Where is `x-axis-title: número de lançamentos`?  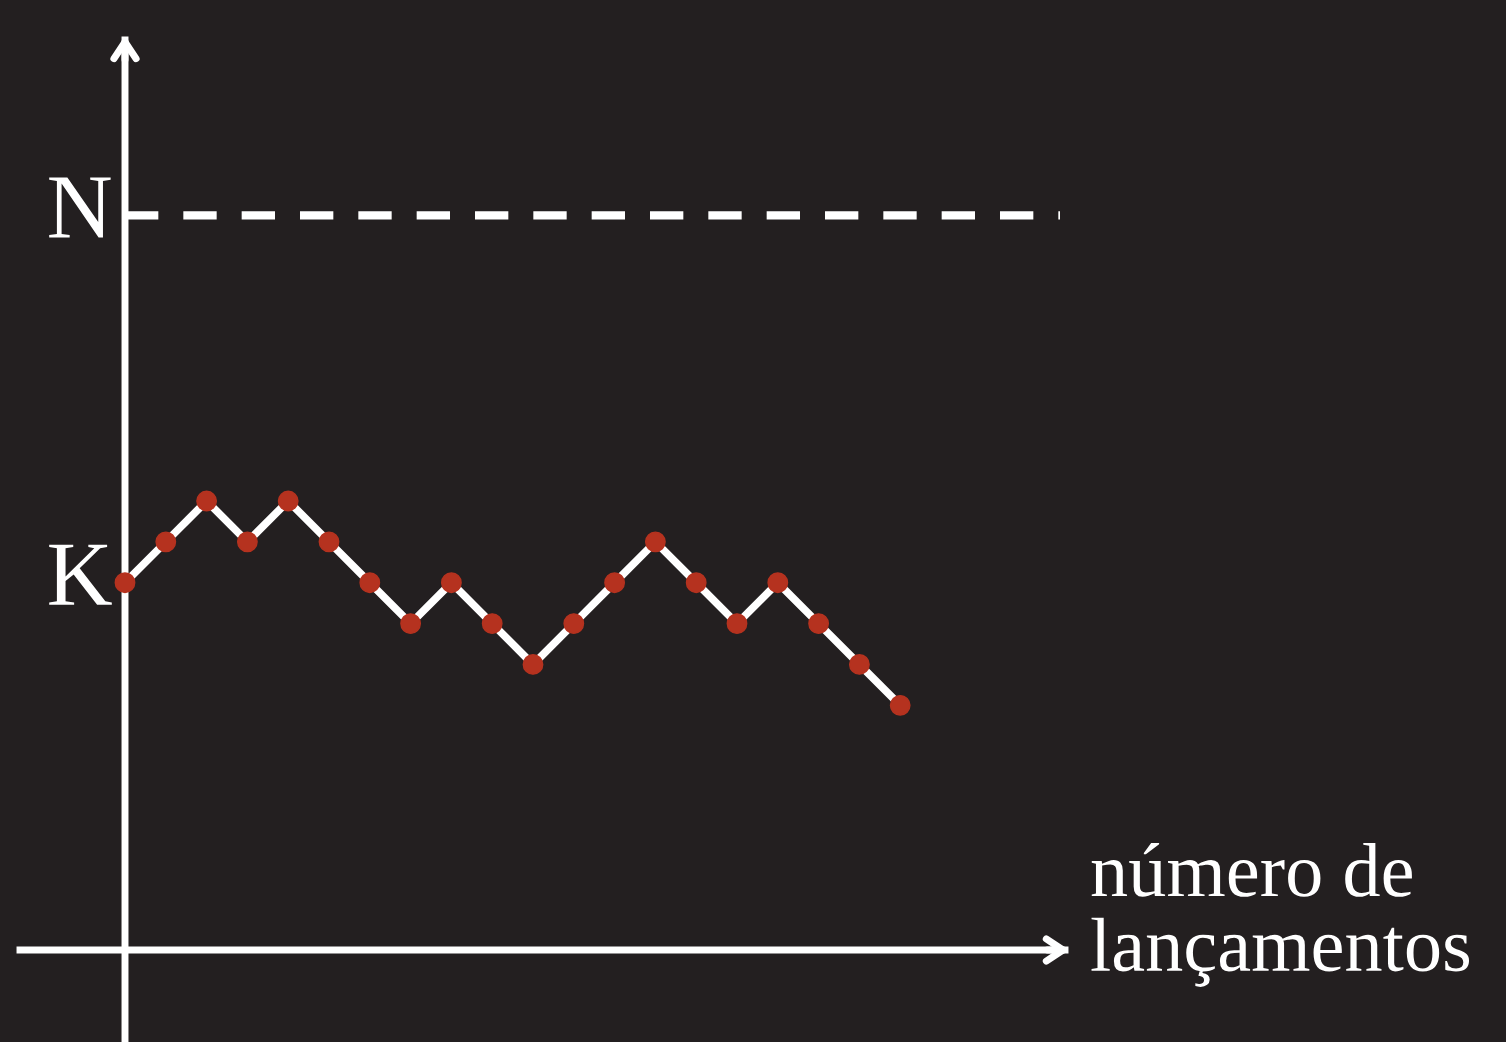
x-axis-title: número de lançamentos is located at coordinates (1280, 914).